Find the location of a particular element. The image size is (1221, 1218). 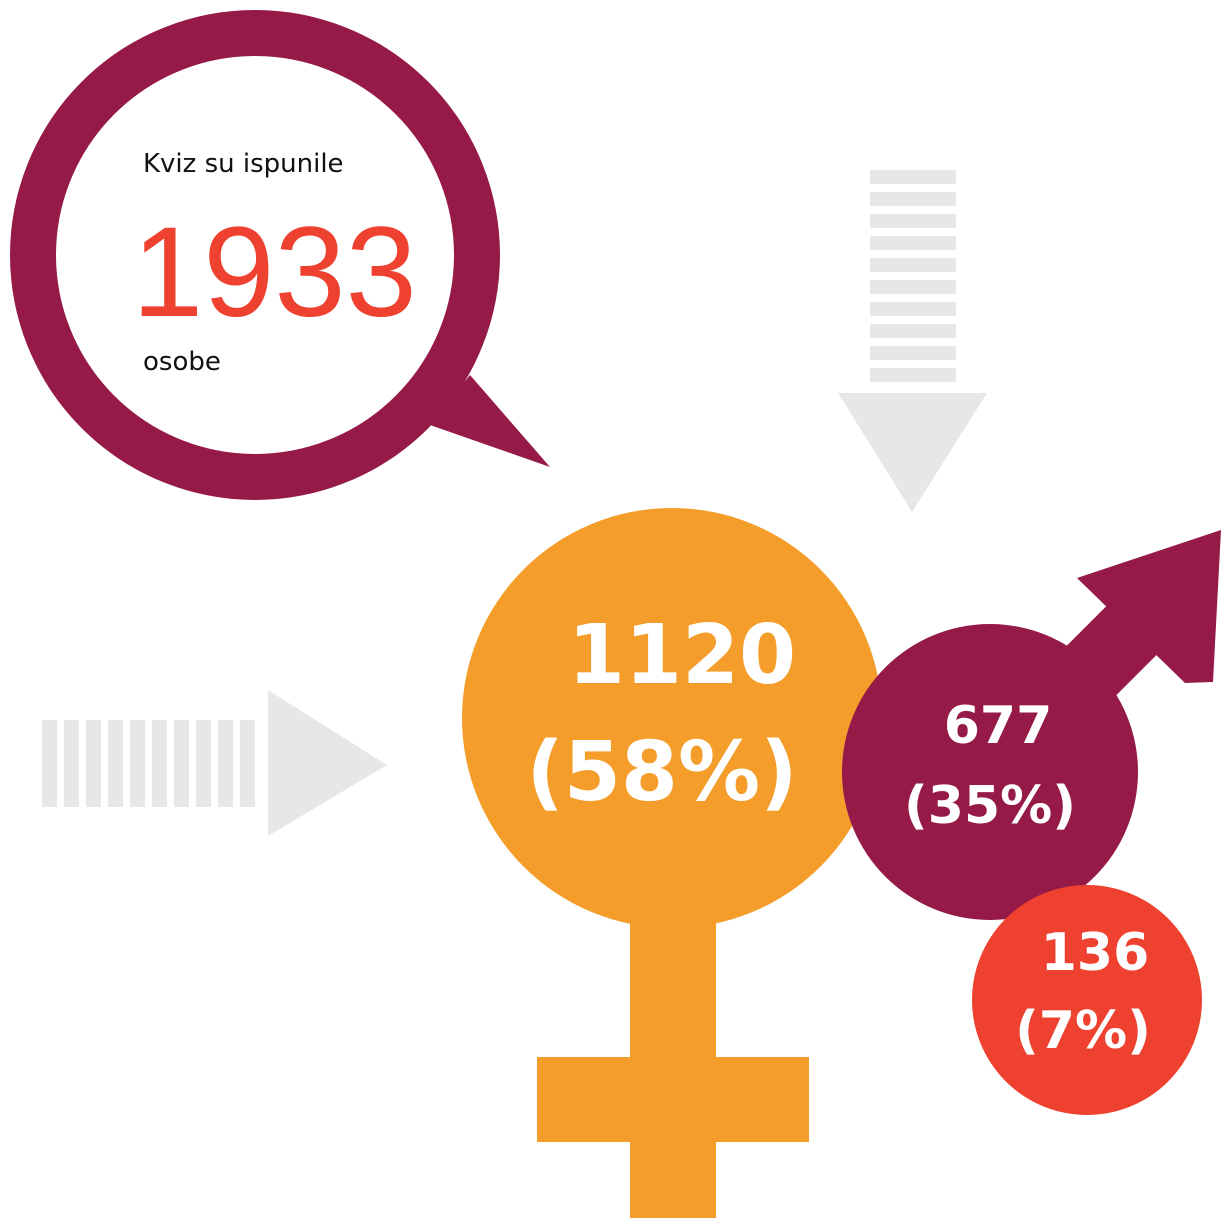

total-number: 1933 is located at coordinates (274, 272).